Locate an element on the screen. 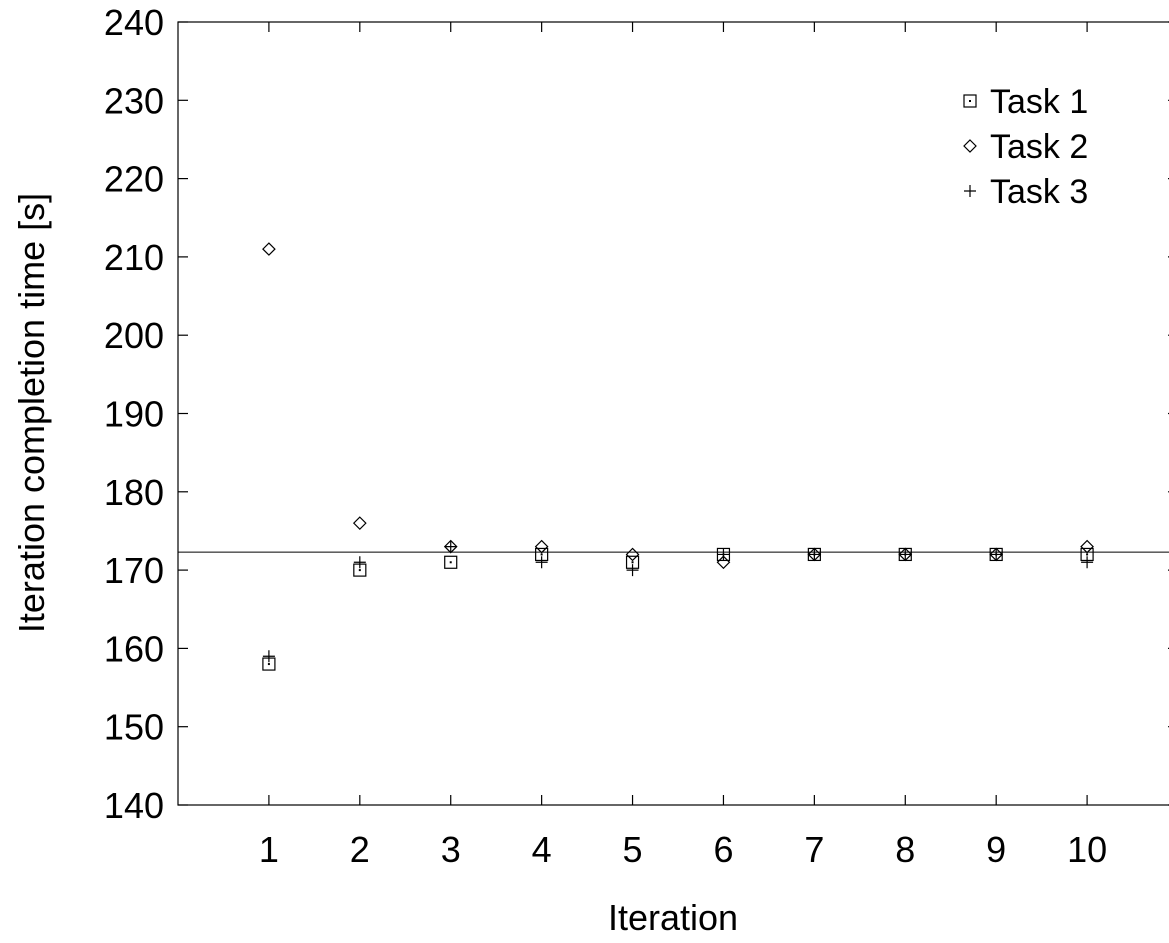 The width and height of the screenshot is (1169, 943). x-axis-title: Iteration is located at coordinates (673, 917).